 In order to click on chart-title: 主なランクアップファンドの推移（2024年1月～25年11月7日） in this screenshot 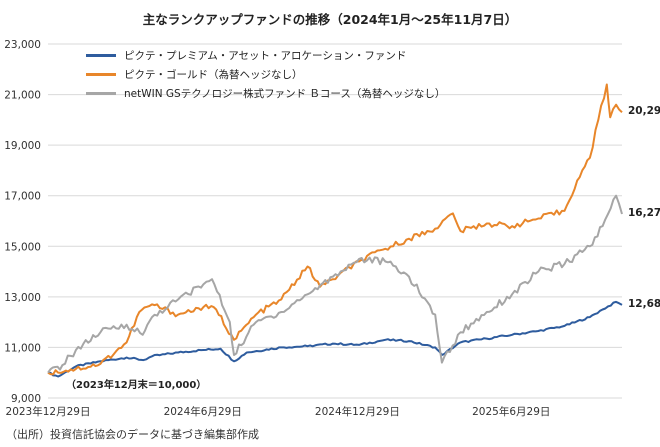, I will do `click(330, 19)`.